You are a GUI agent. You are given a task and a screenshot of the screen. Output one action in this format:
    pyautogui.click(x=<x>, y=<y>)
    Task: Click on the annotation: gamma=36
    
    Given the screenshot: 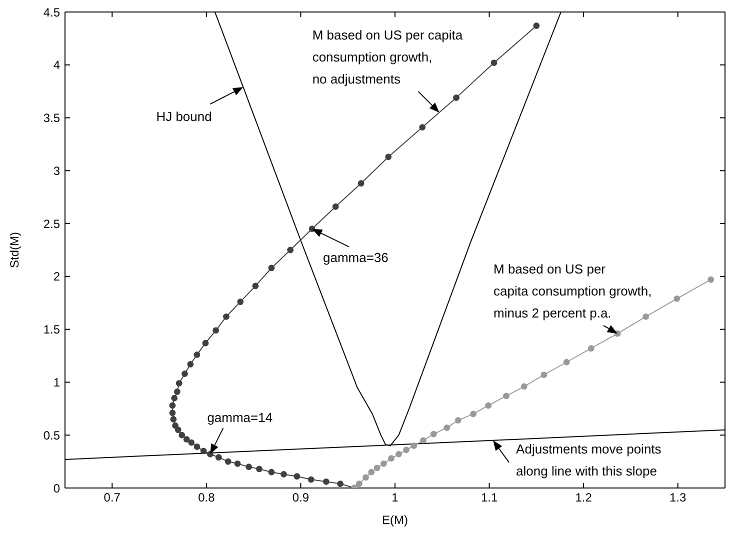 What is the action you would take?
    pyautogui.click(x=355, y=257)
    